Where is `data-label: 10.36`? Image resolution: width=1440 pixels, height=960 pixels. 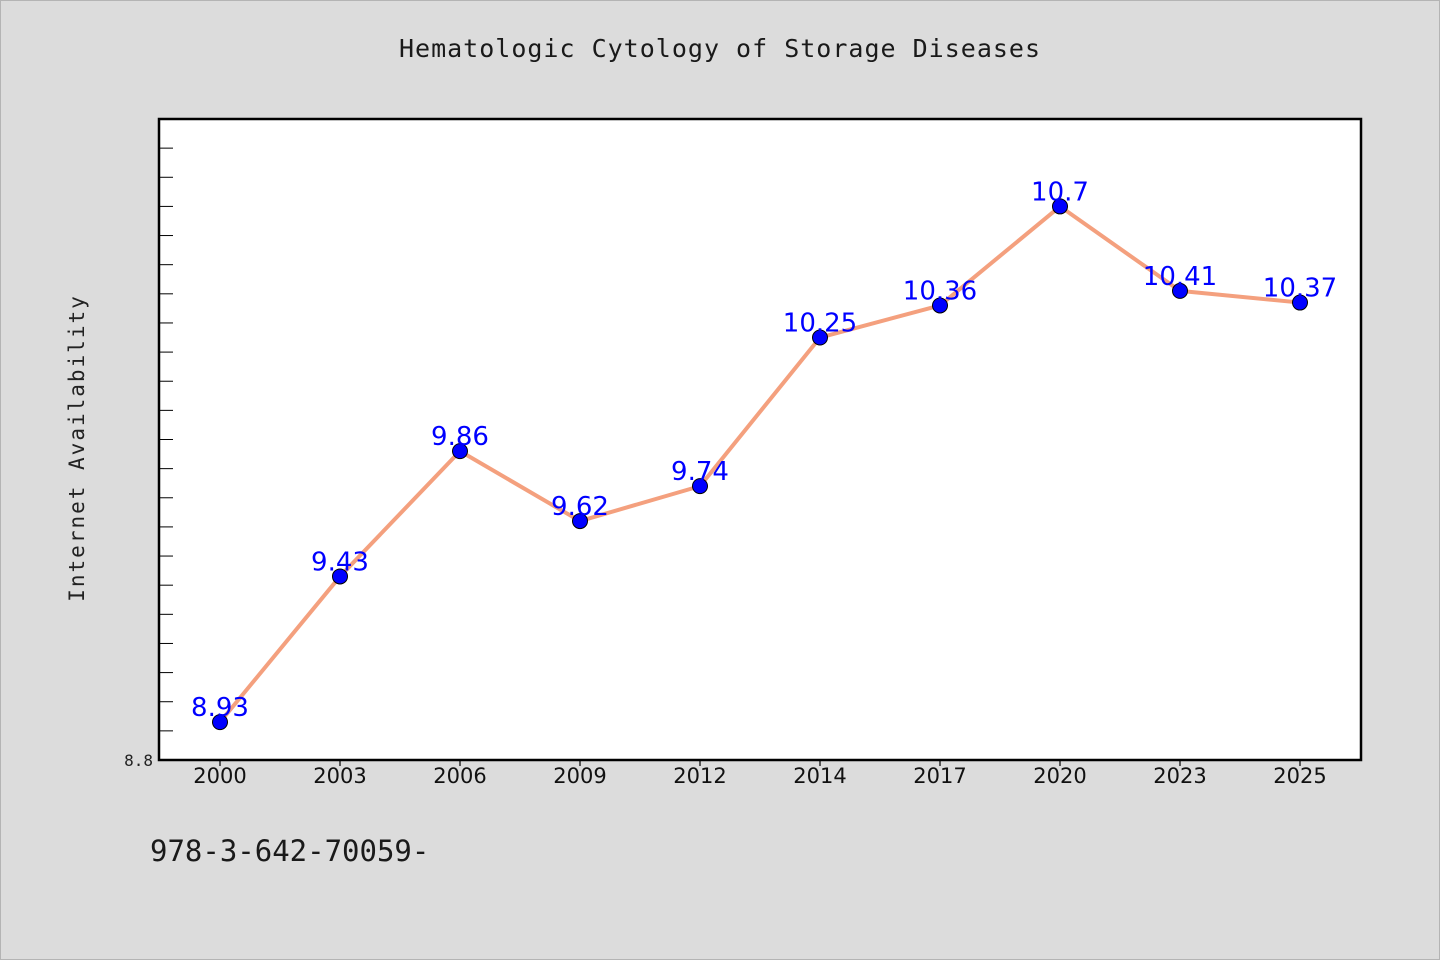
data-label: 10.36 is located at coordinates (940, 291).